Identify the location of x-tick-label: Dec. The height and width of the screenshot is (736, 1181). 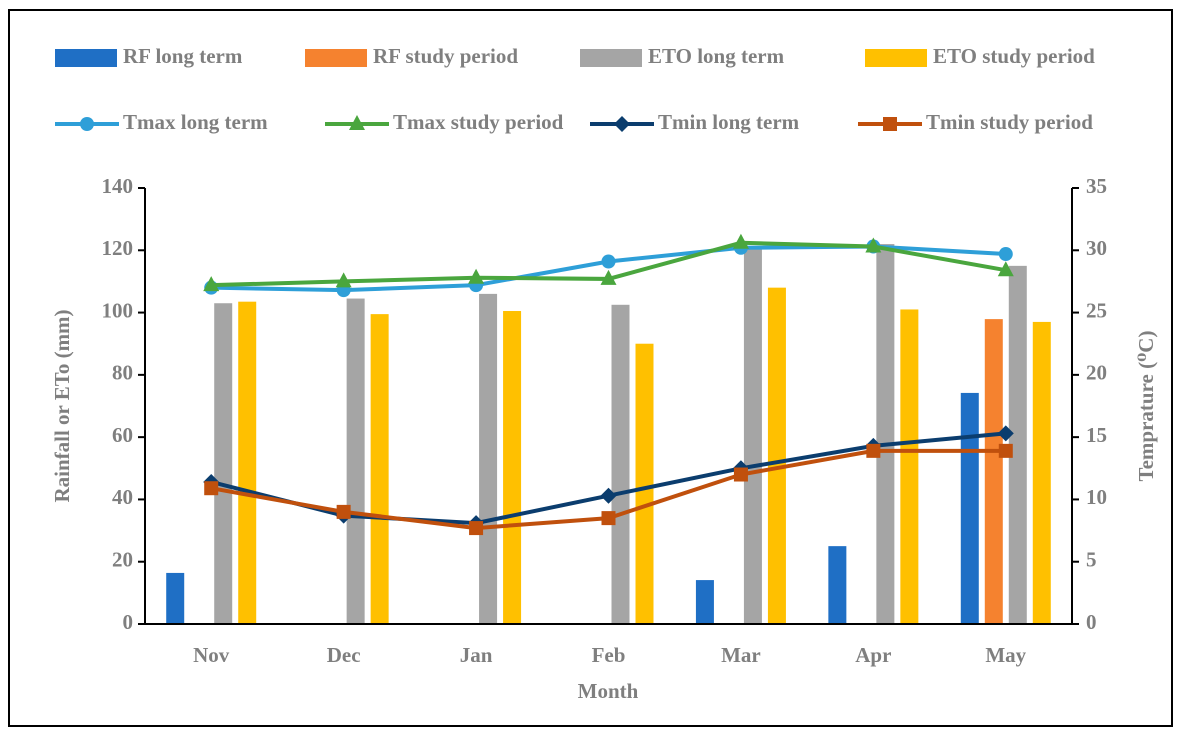
(344, 655).